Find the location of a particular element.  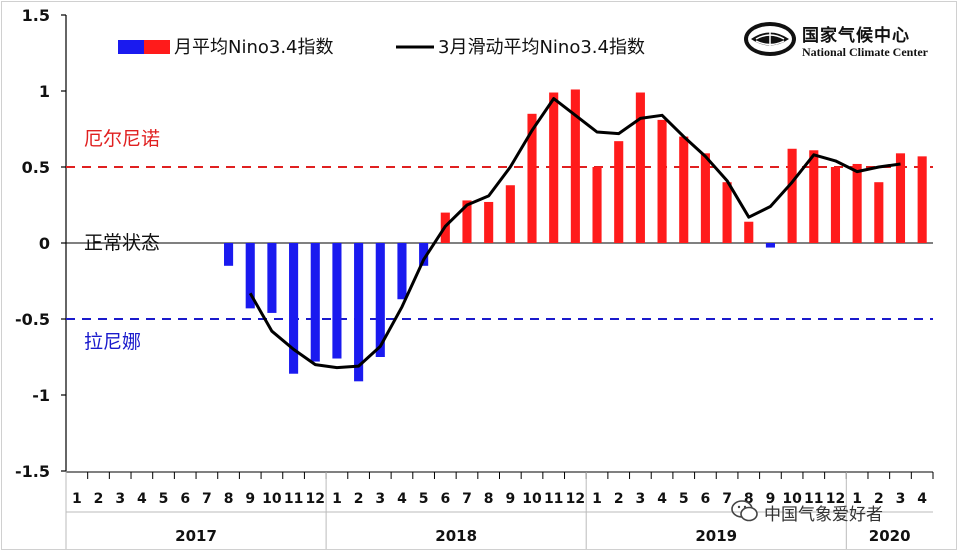

region-labels: 厄尔尼诺 正常状态 拉尼娜 is located at coordinates (122, 240).